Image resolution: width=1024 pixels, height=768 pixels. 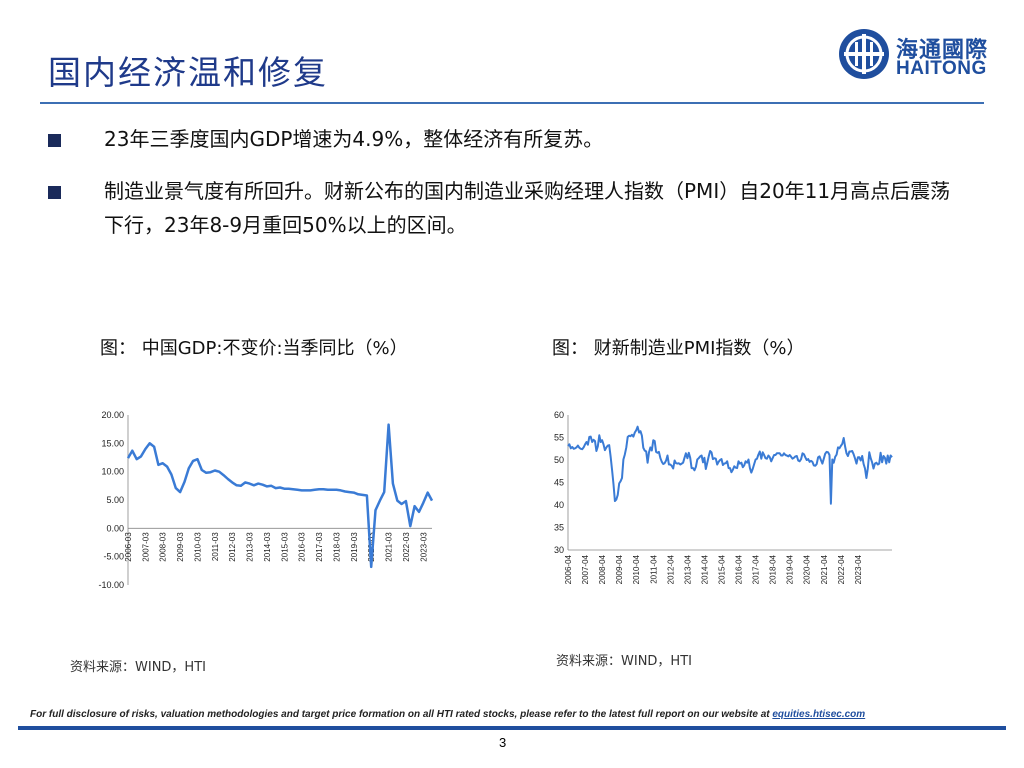 What do you see at coordinates (756, 569) in the screenshot?
I see `pmi-x-tick-label: 2017-04` at bounding box center [756, 569].